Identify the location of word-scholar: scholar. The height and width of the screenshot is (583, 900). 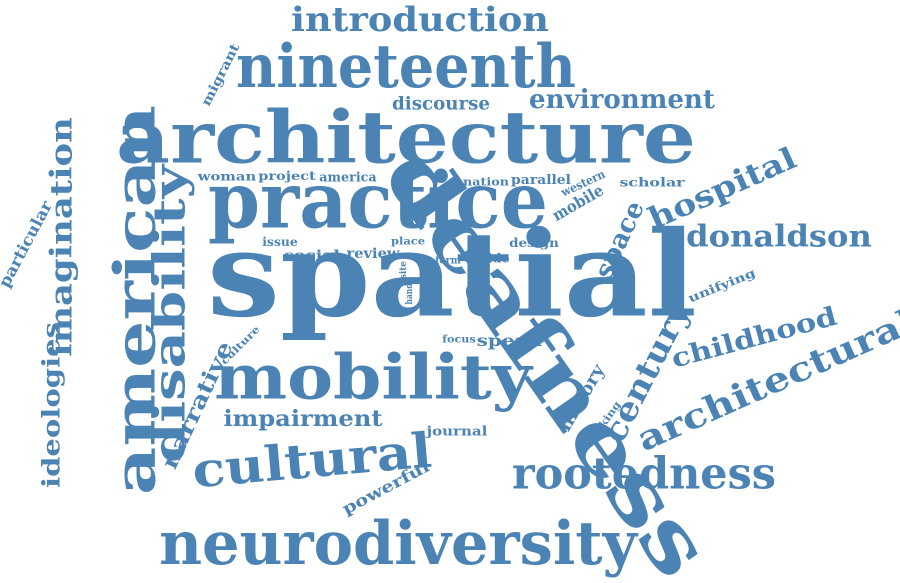
(652, 183).